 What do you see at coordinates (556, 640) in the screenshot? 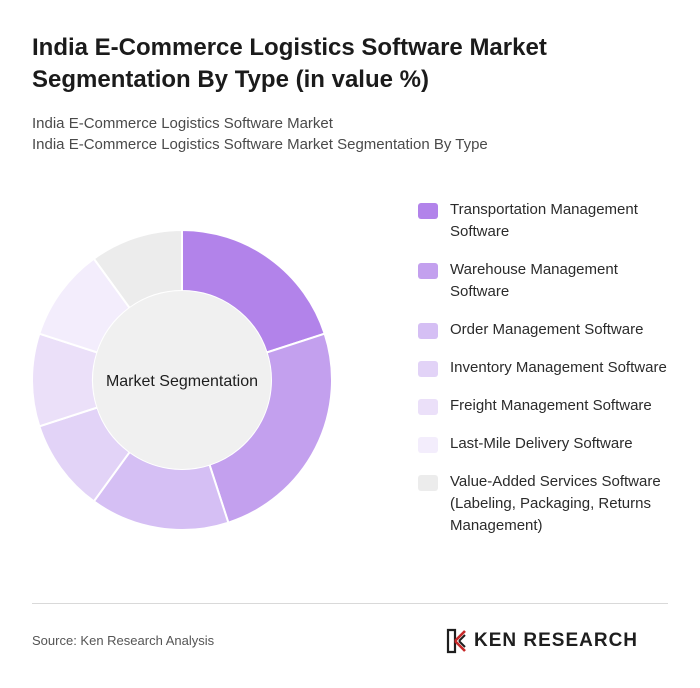
I see `logo-text: KEN RESEARCH` at bounding box center [556, 640].